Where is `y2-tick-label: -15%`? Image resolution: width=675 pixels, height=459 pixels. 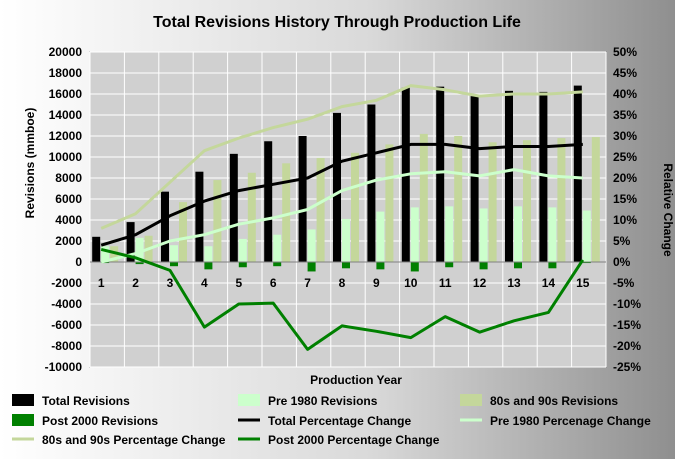
y2-tick-label: -15% is located at coordinates (627, 325).